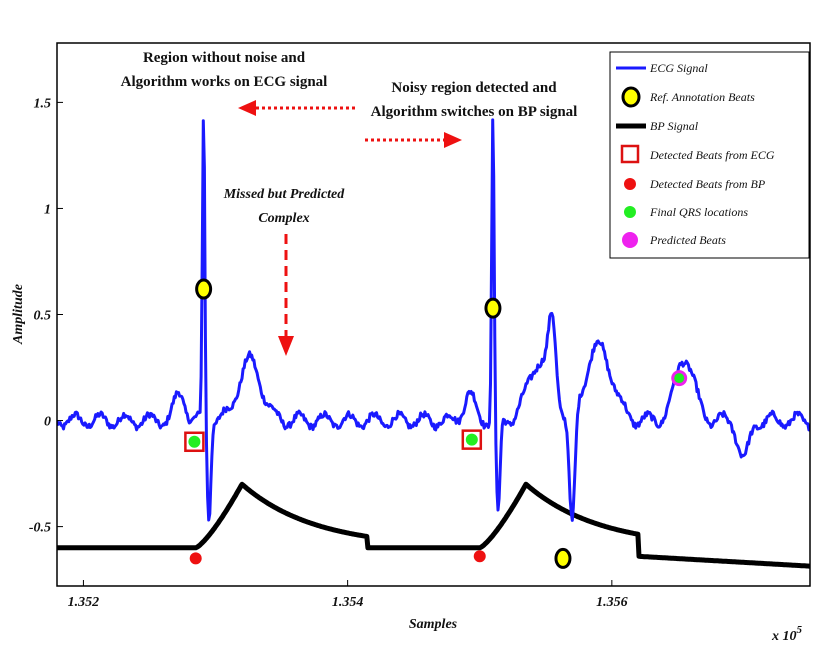  I want to click on legend-predicted-label: Predicted Beats, so click(687, 240).